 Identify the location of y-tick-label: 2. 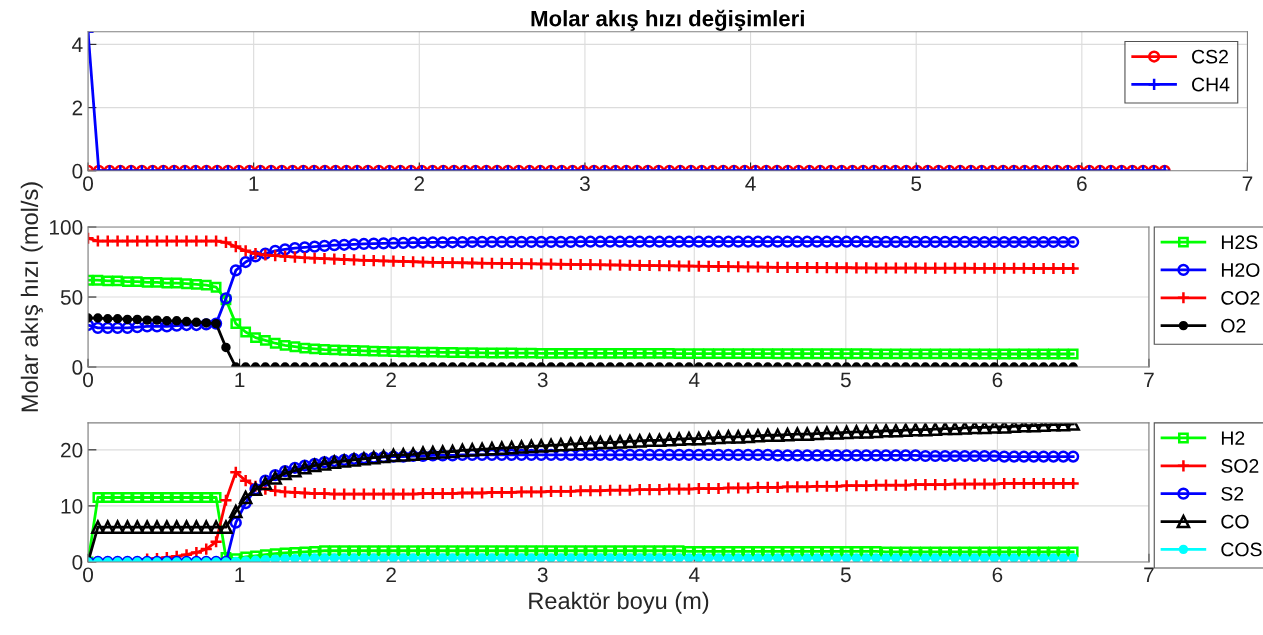
(77, 108).